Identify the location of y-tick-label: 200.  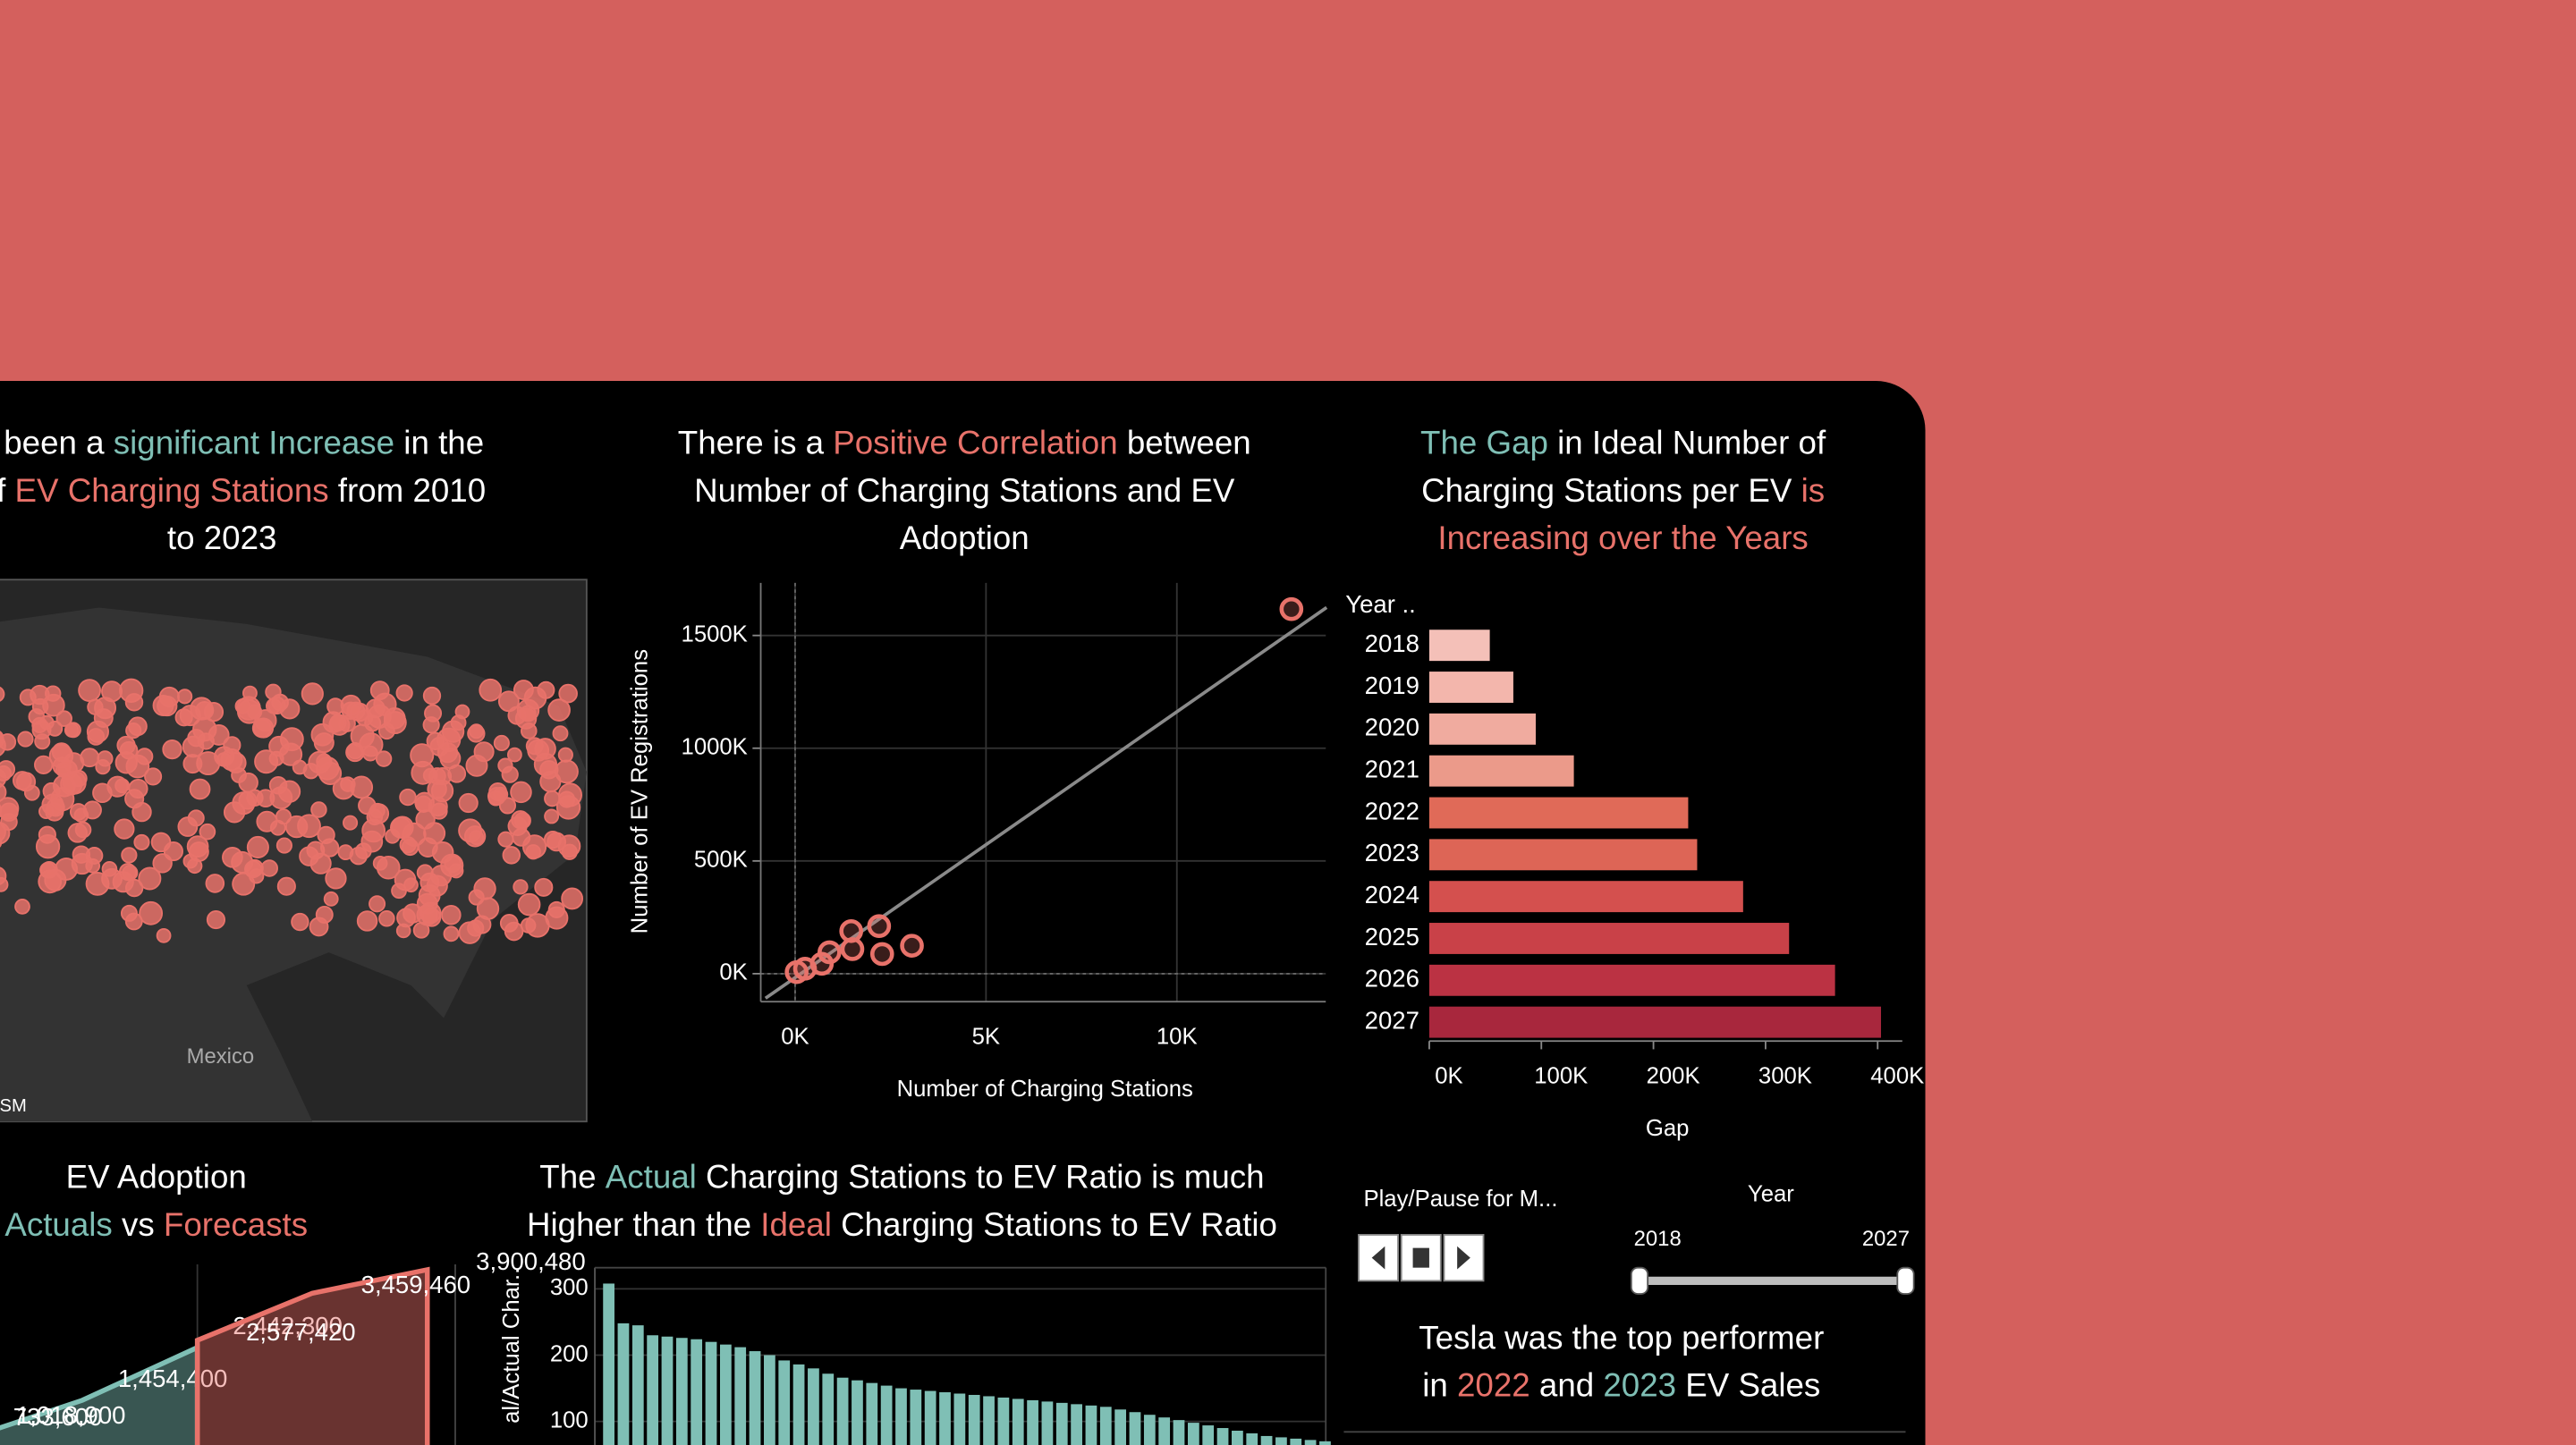
(569, 1353).